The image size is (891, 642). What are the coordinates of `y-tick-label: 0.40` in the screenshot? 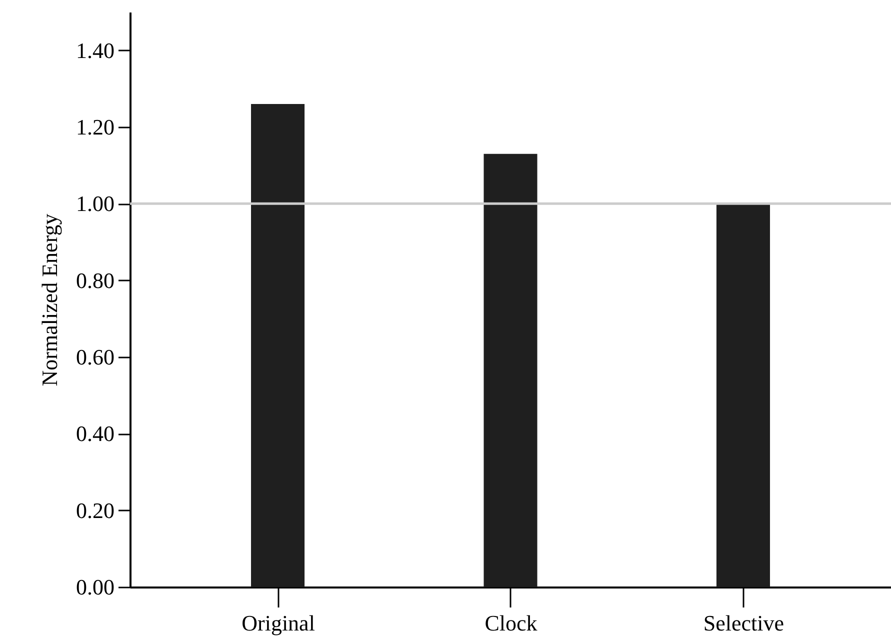 It's located at (95, 433).